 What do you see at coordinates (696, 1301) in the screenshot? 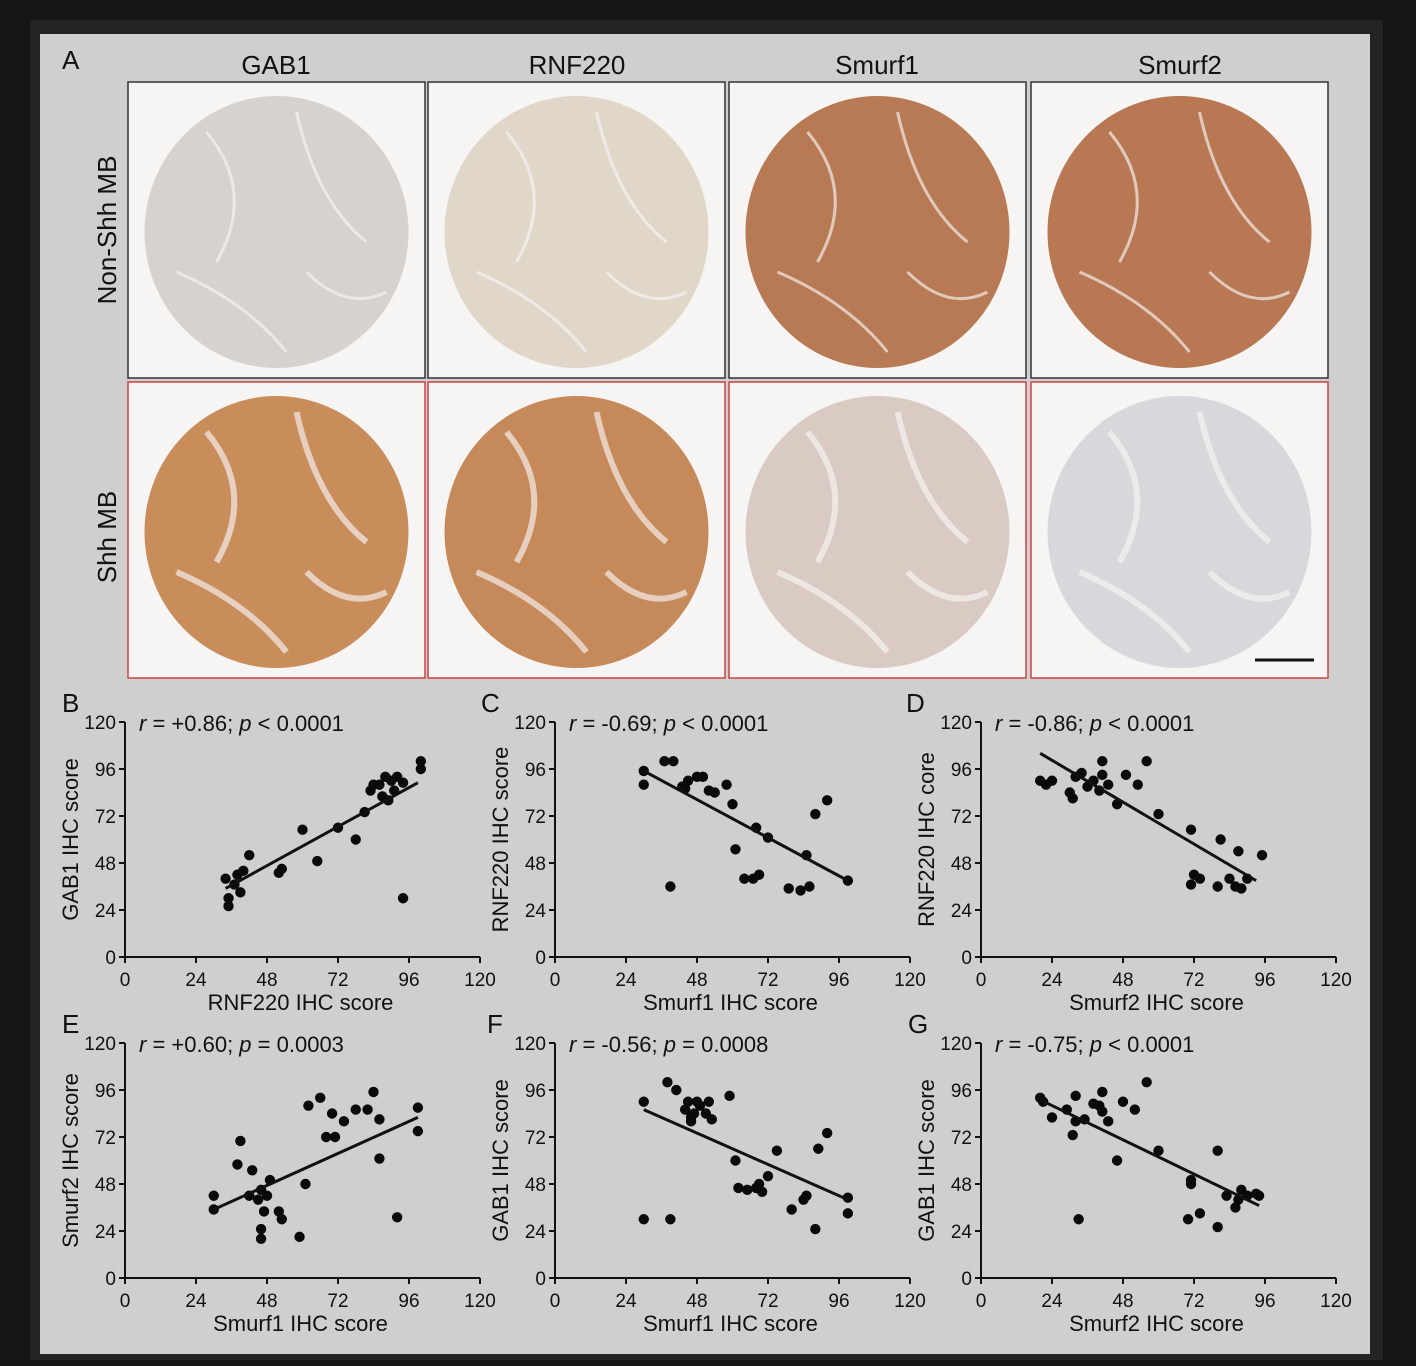
I see `x-tick-label: 48` at bounding box center [696, 1301].